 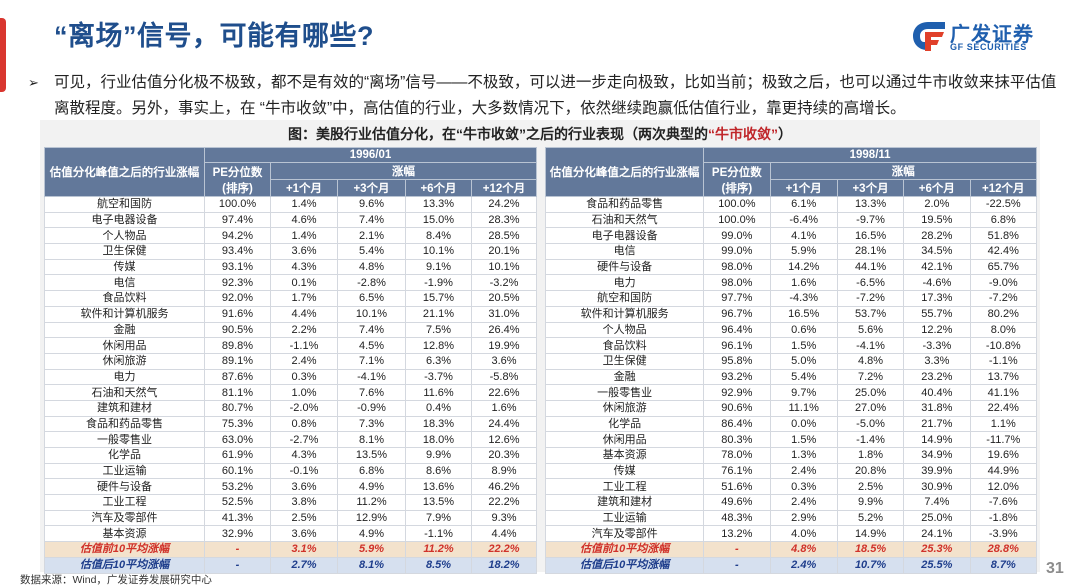 What do you see at coordinates (937, 487) in the screenshot?
I see `value-cell: 30.9%` at bounding box center [937, 487].